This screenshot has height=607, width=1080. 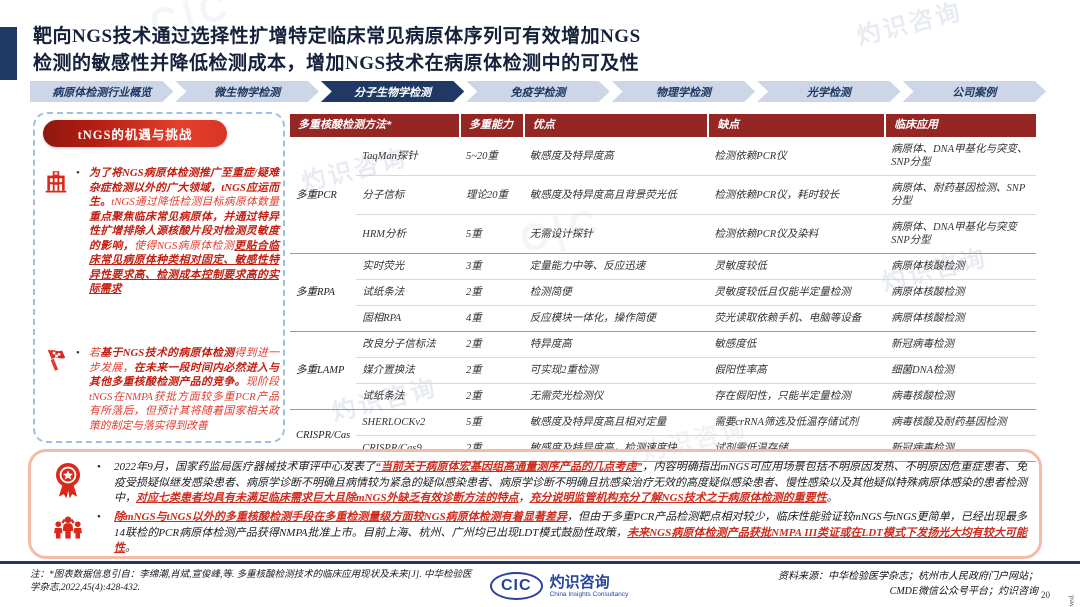 I want to click on capability-cell: 3重, so click(x=491, y=266).